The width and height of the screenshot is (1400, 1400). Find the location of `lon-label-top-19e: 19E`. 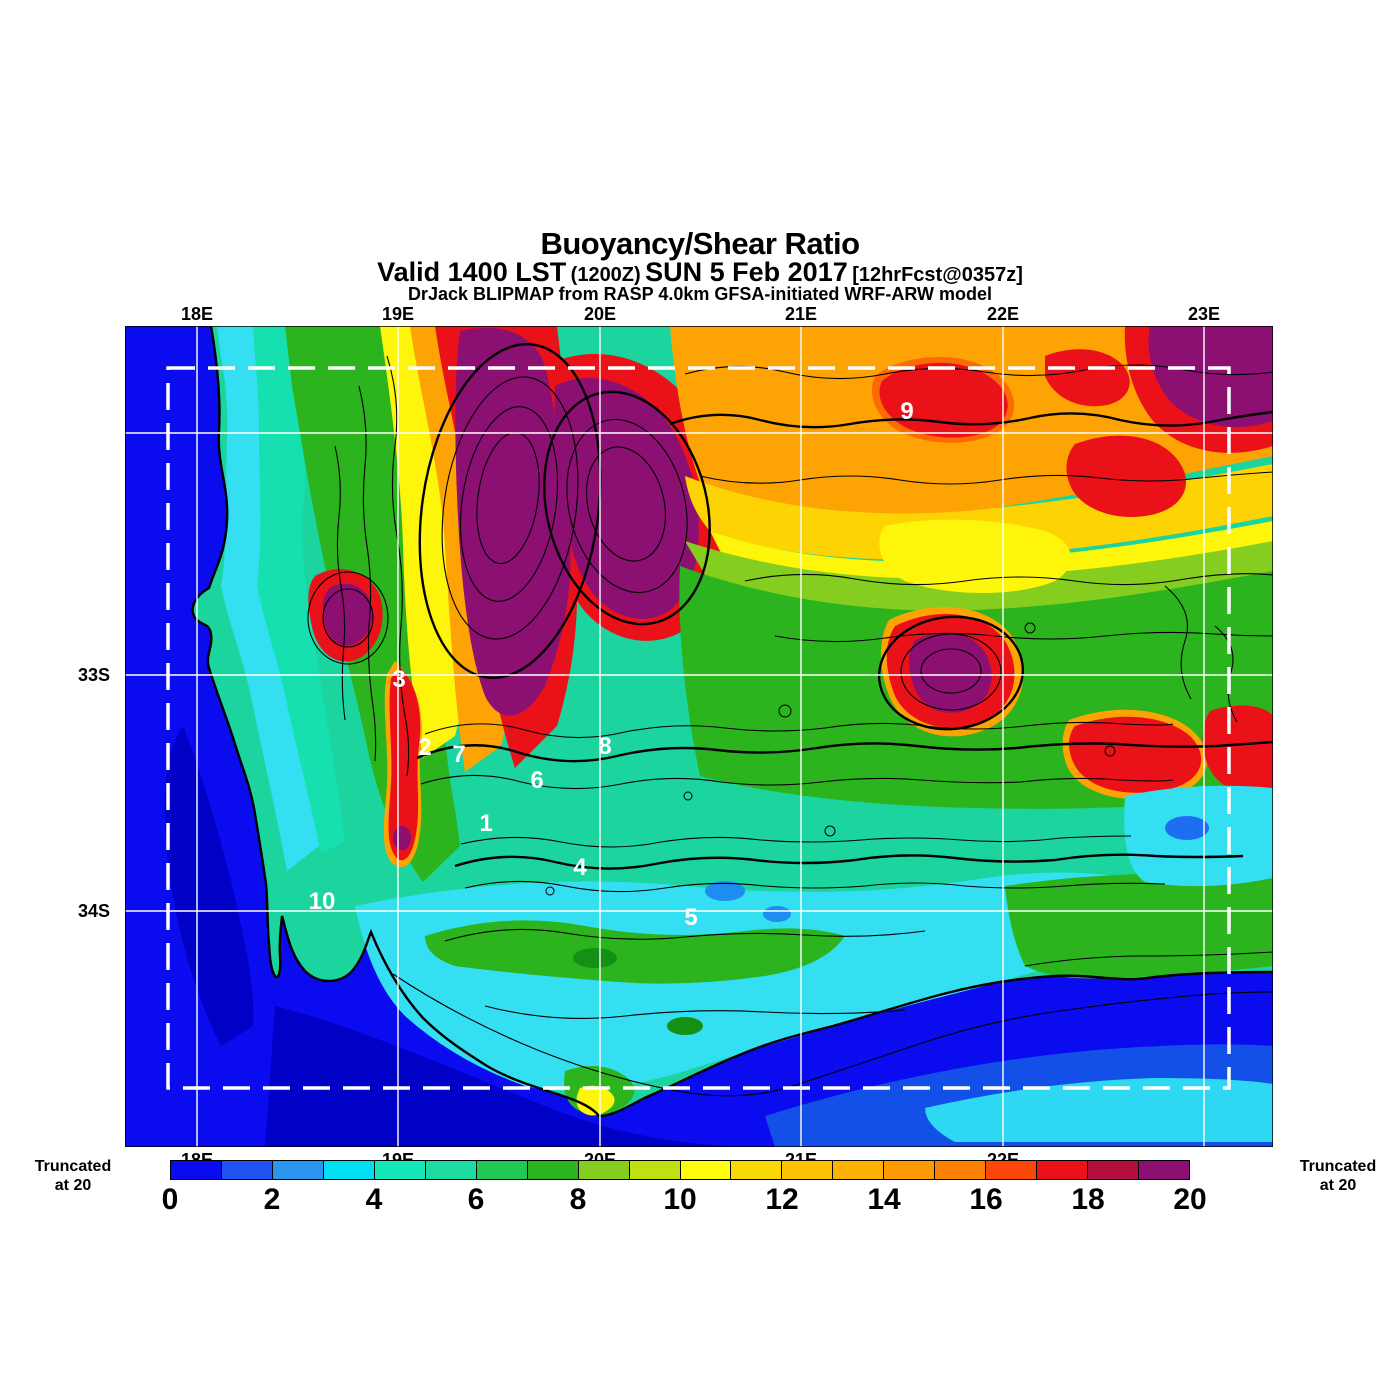

lon-label-top-19e: 19E is located at coordinates (398, 314).